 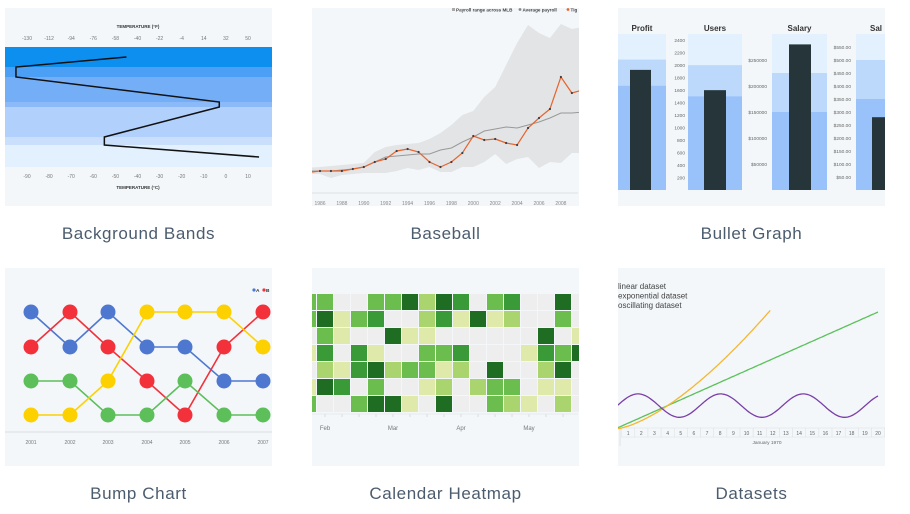 What do you see at coordinates (679, 116) in the screenshot?
I see `axis-tick-label: 1200` at bounding box center [679, 116].